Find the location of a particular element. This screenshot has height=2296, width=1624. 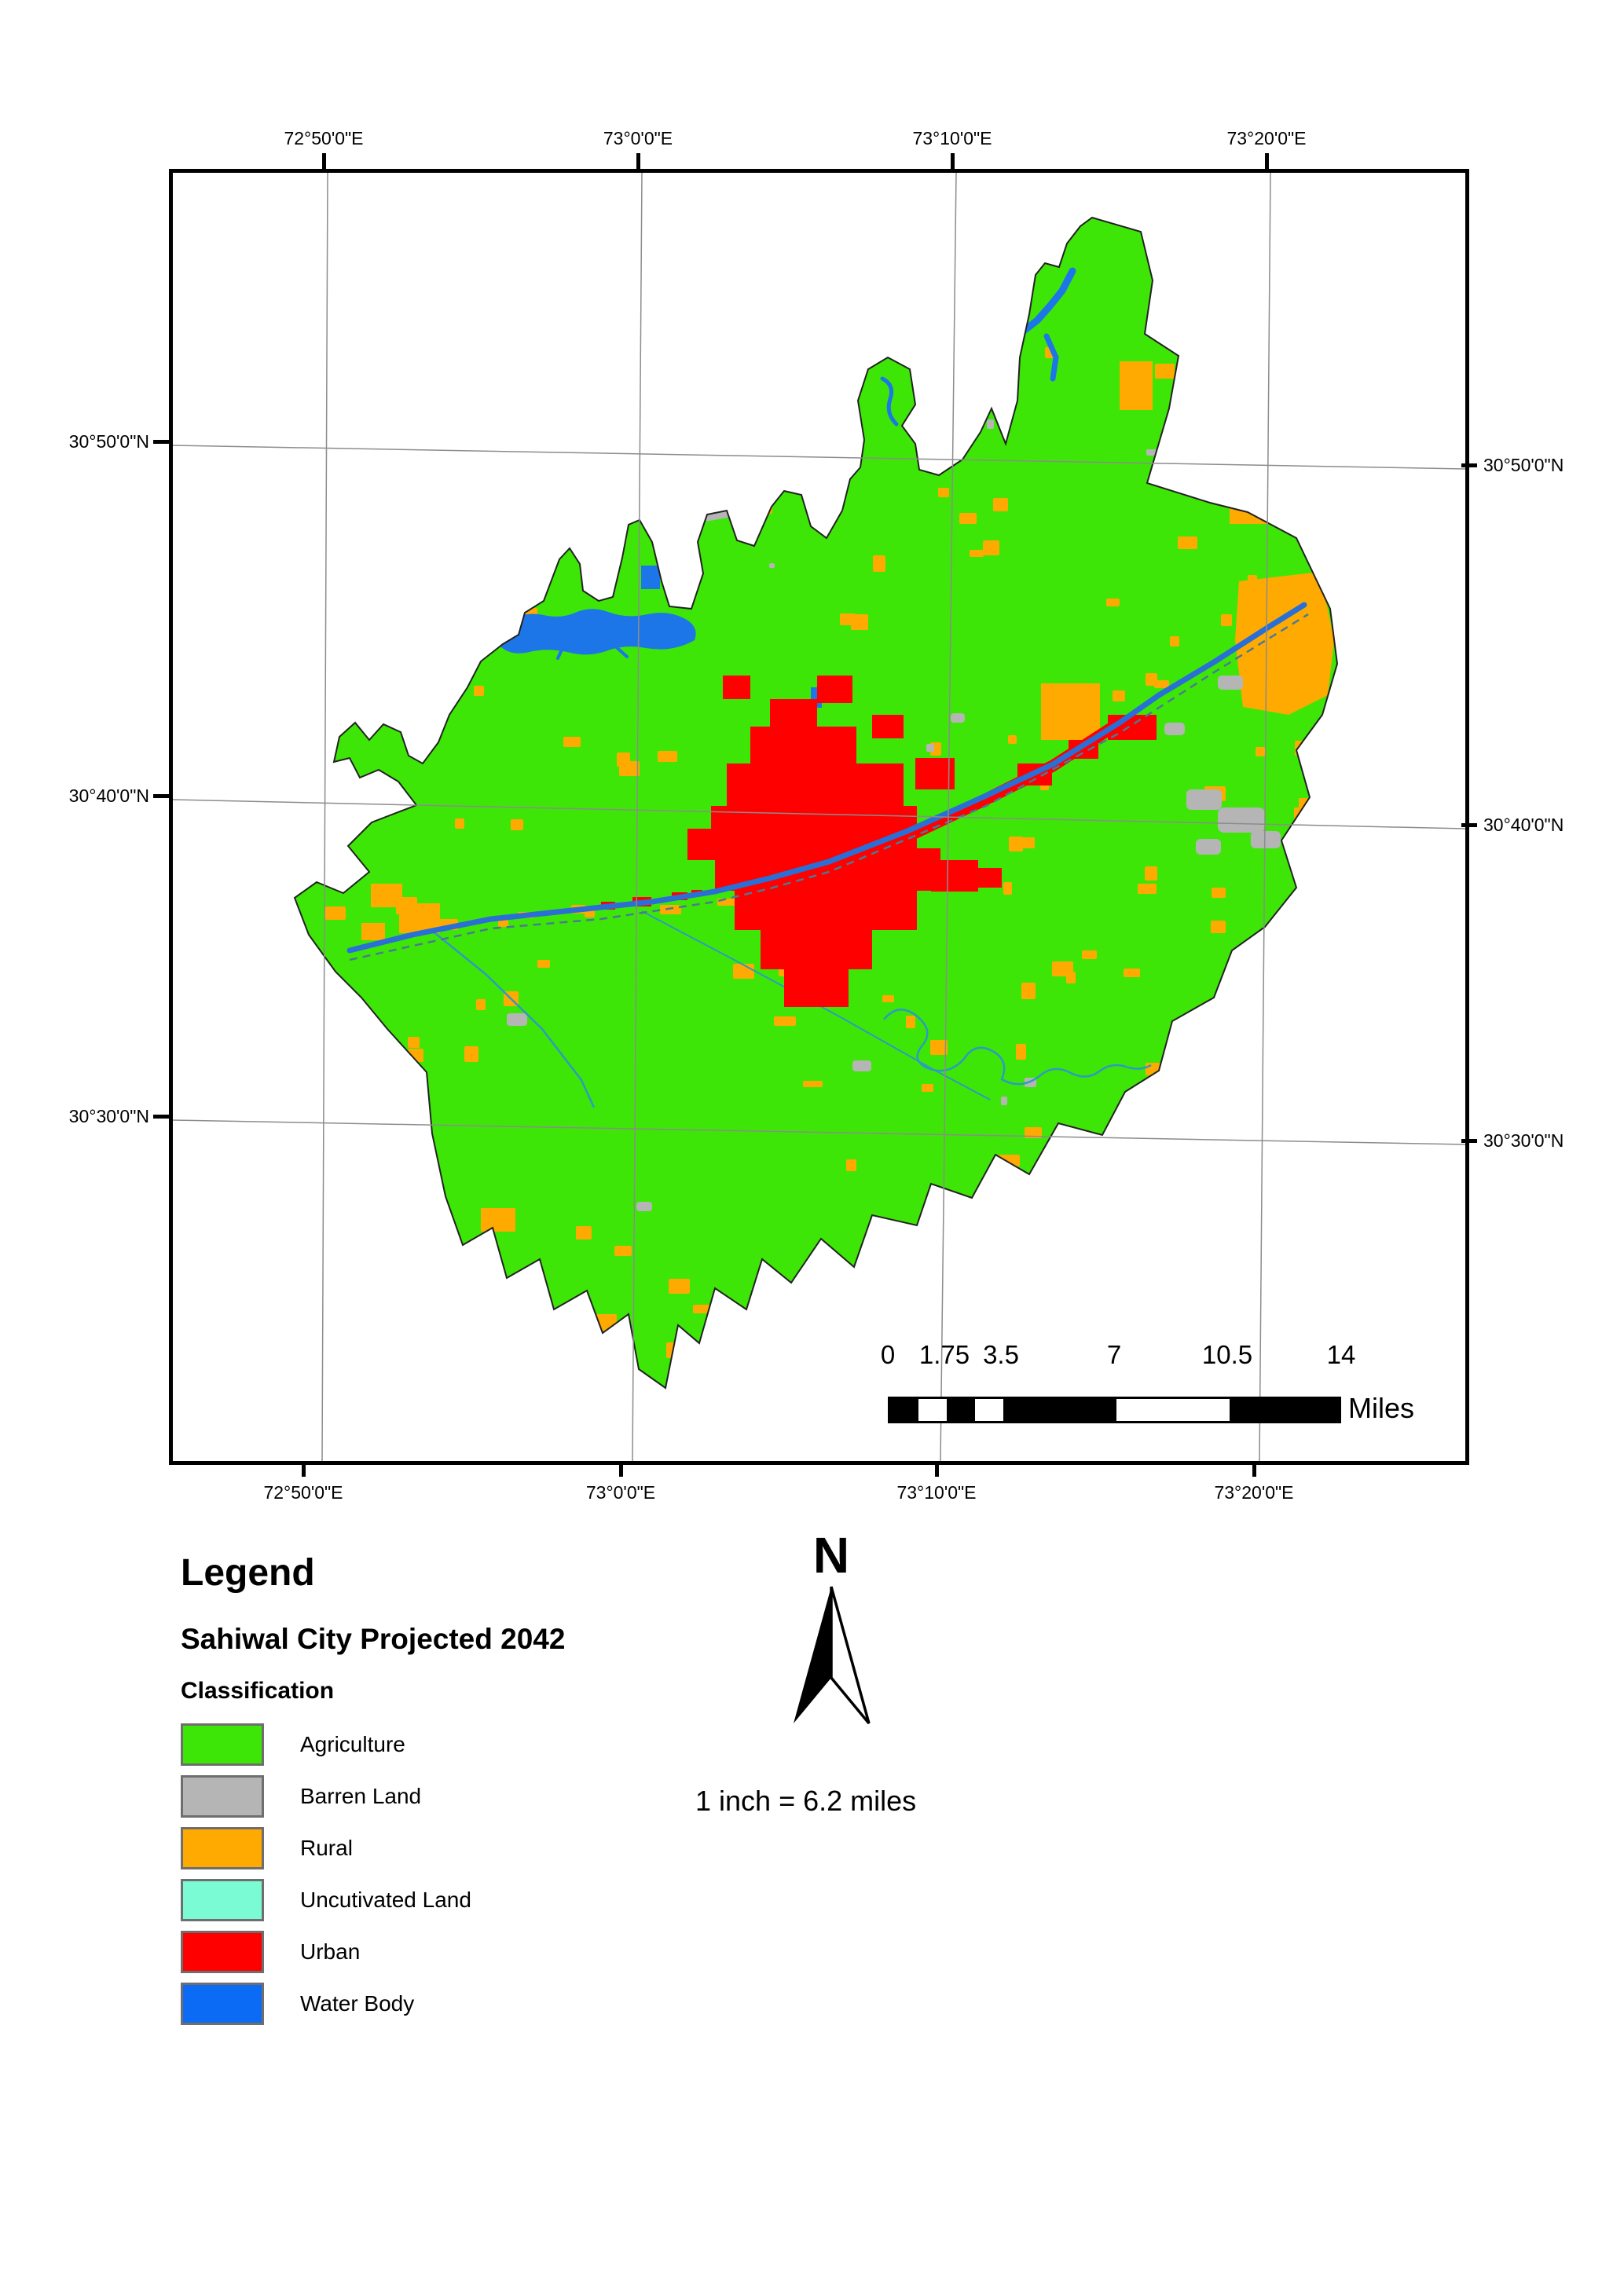

scale-unit-label: Miles is located at coordinates (1382, 1408).